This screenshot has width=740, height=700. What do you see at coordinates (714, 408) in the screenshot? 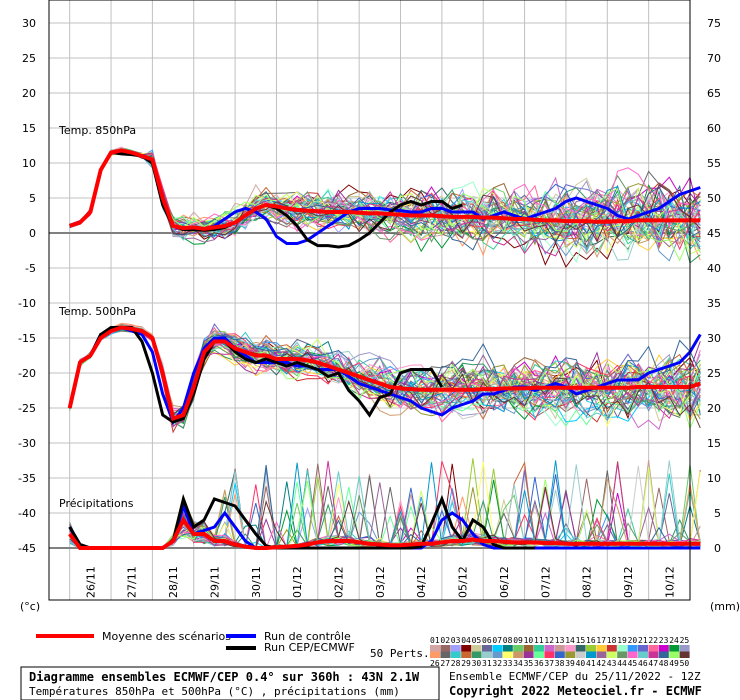
I see `right-tick-label: 20` at bounding box center [714, 408].